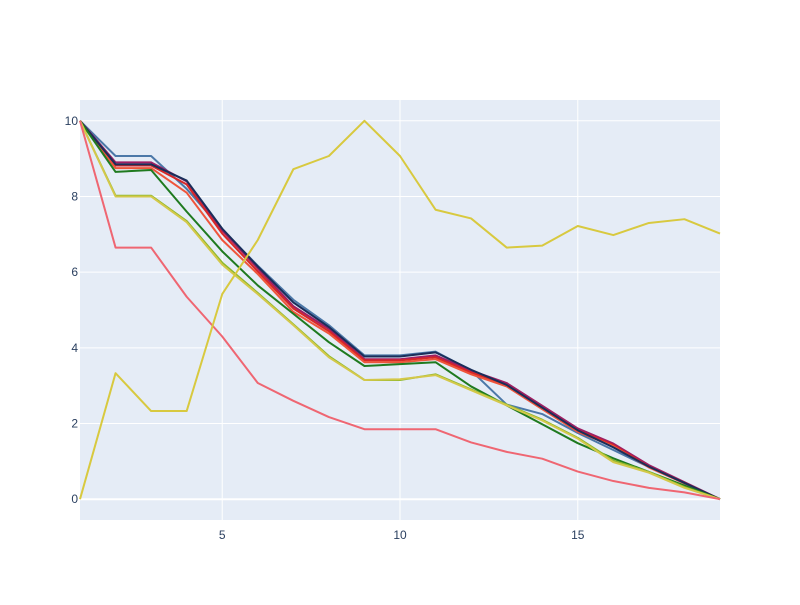 The image size is (800, 605). I want to click on y-tick-label: 0, so click(74, 499).